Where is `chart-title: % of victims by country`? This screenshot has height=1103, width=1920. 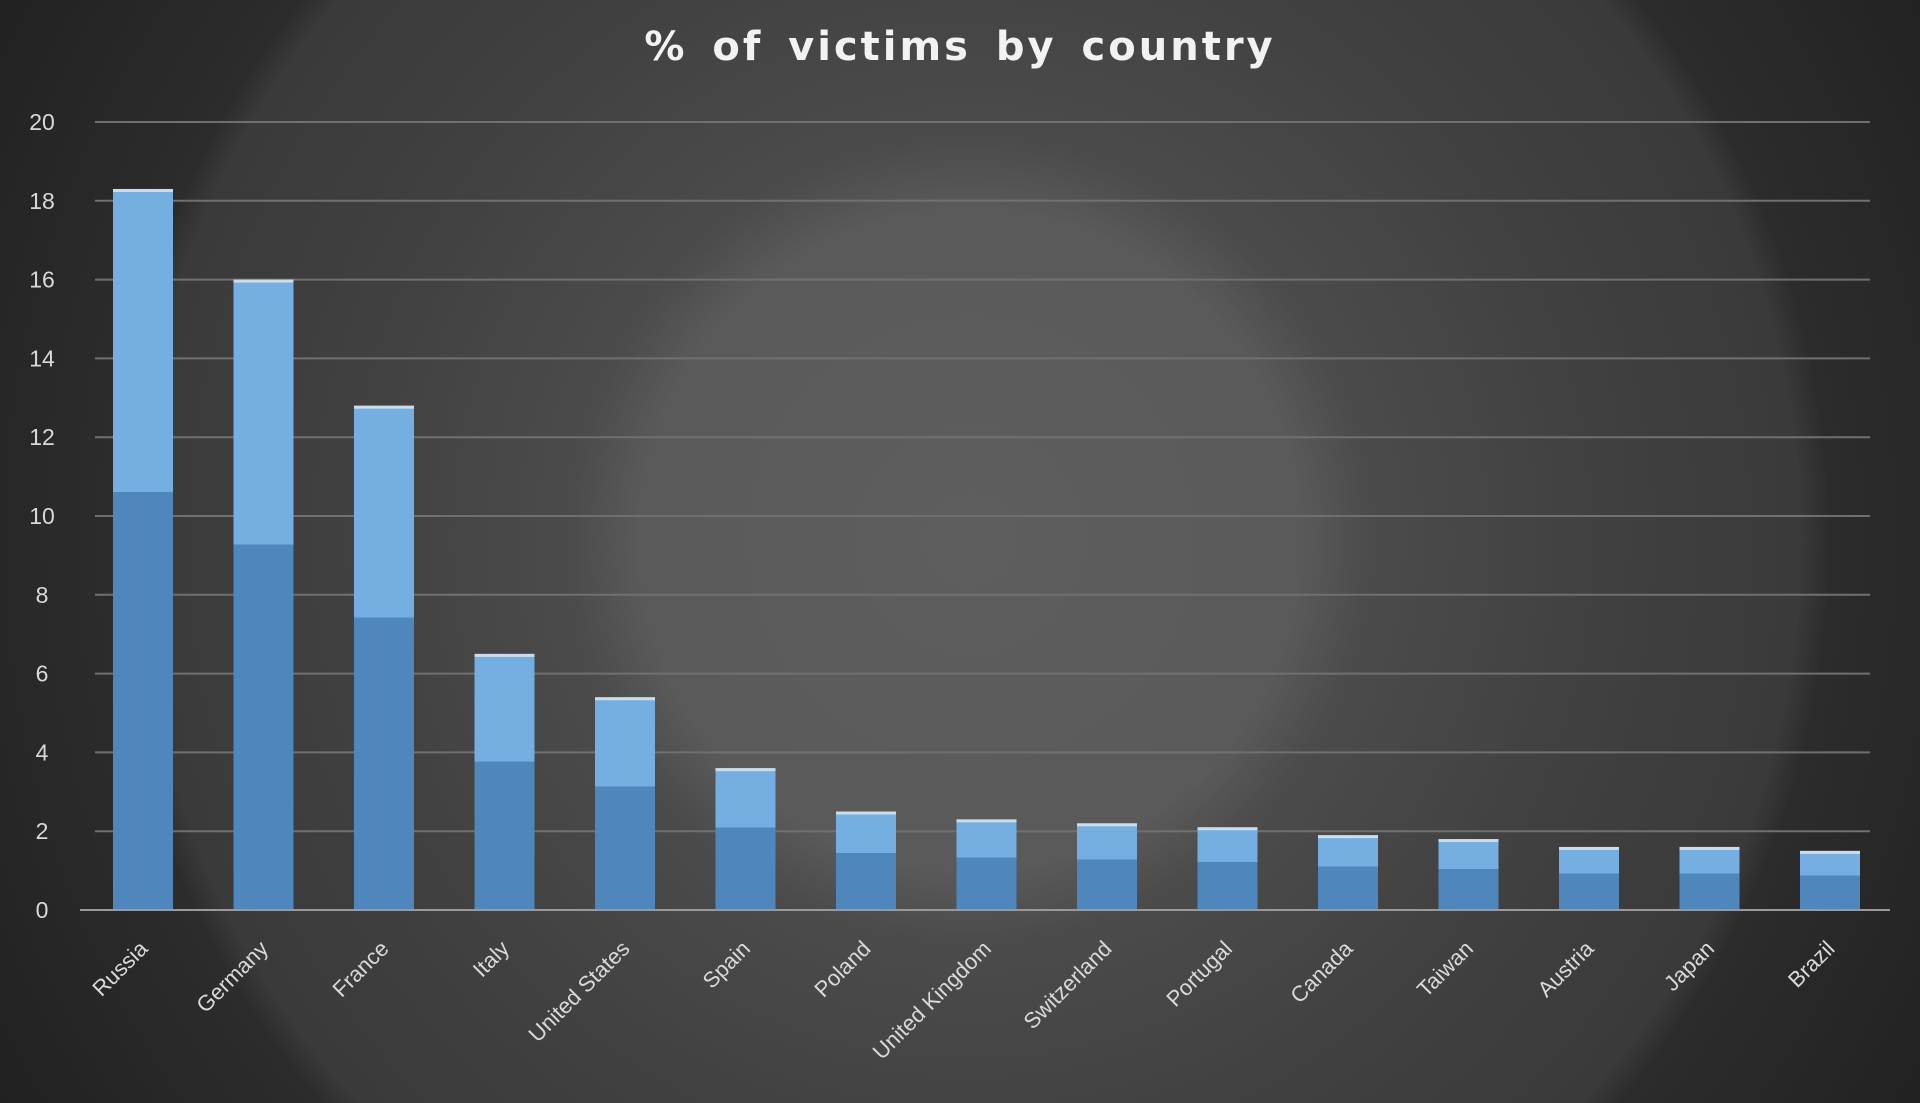 chart-title: % of victims by country is located at coordinates (960, 47).